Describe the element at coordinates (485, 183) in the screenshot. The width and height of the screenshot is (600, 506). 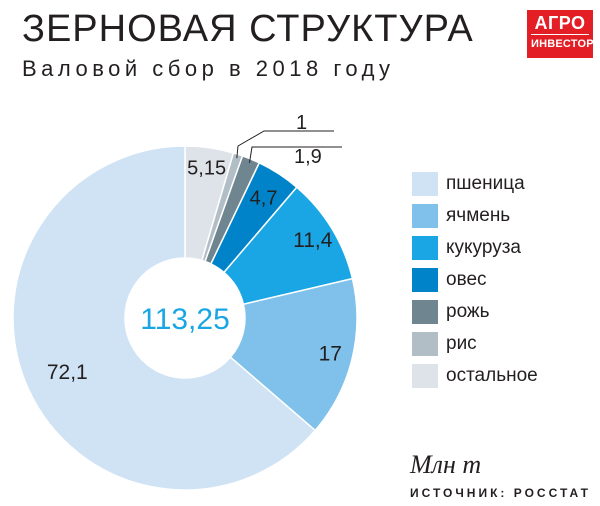
I see `legend-label: пшеница` at that location.